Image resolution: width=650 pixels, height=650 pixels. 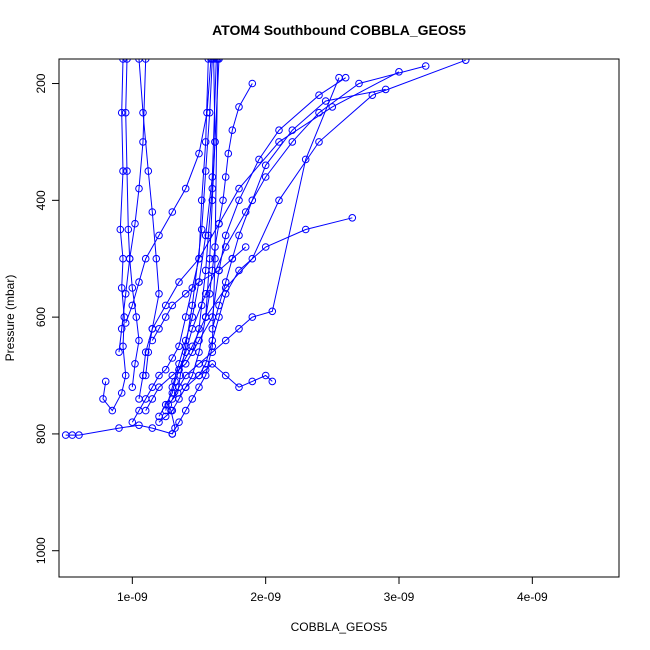 What do you see at coordinates (339, 30) in the screenshot?
I see `chart-title: ATOM4 Southbound COBBLA_GEOS5` at bounding box center [339, 30].